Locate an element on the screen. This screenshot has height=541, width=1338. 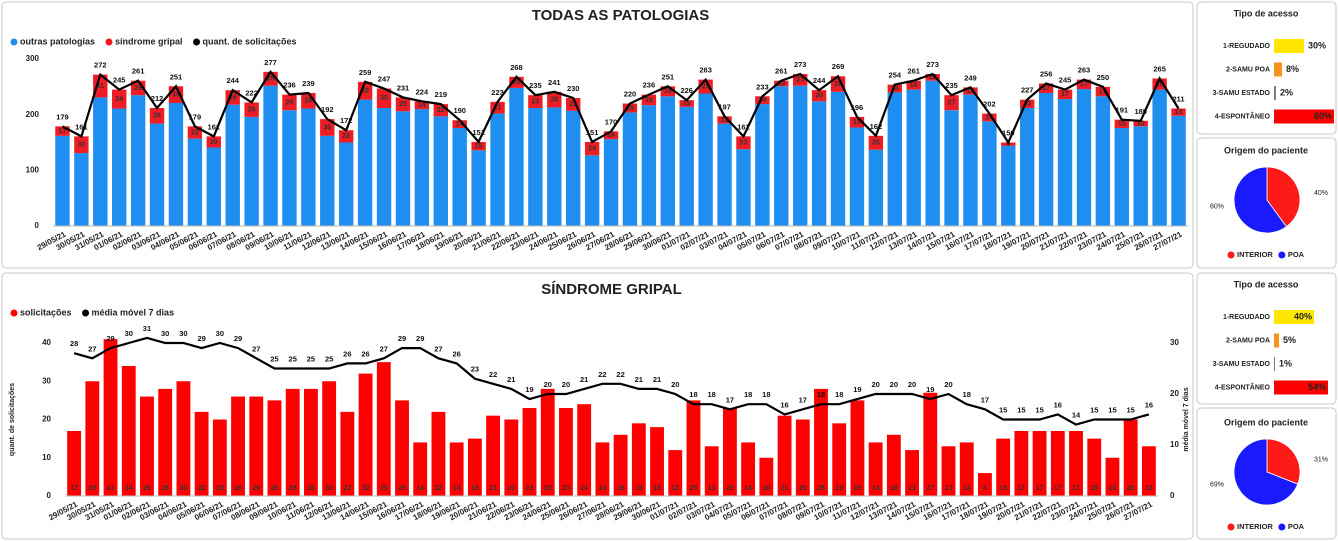
bar-value-label: 6 is located at coordinates (985, 488).